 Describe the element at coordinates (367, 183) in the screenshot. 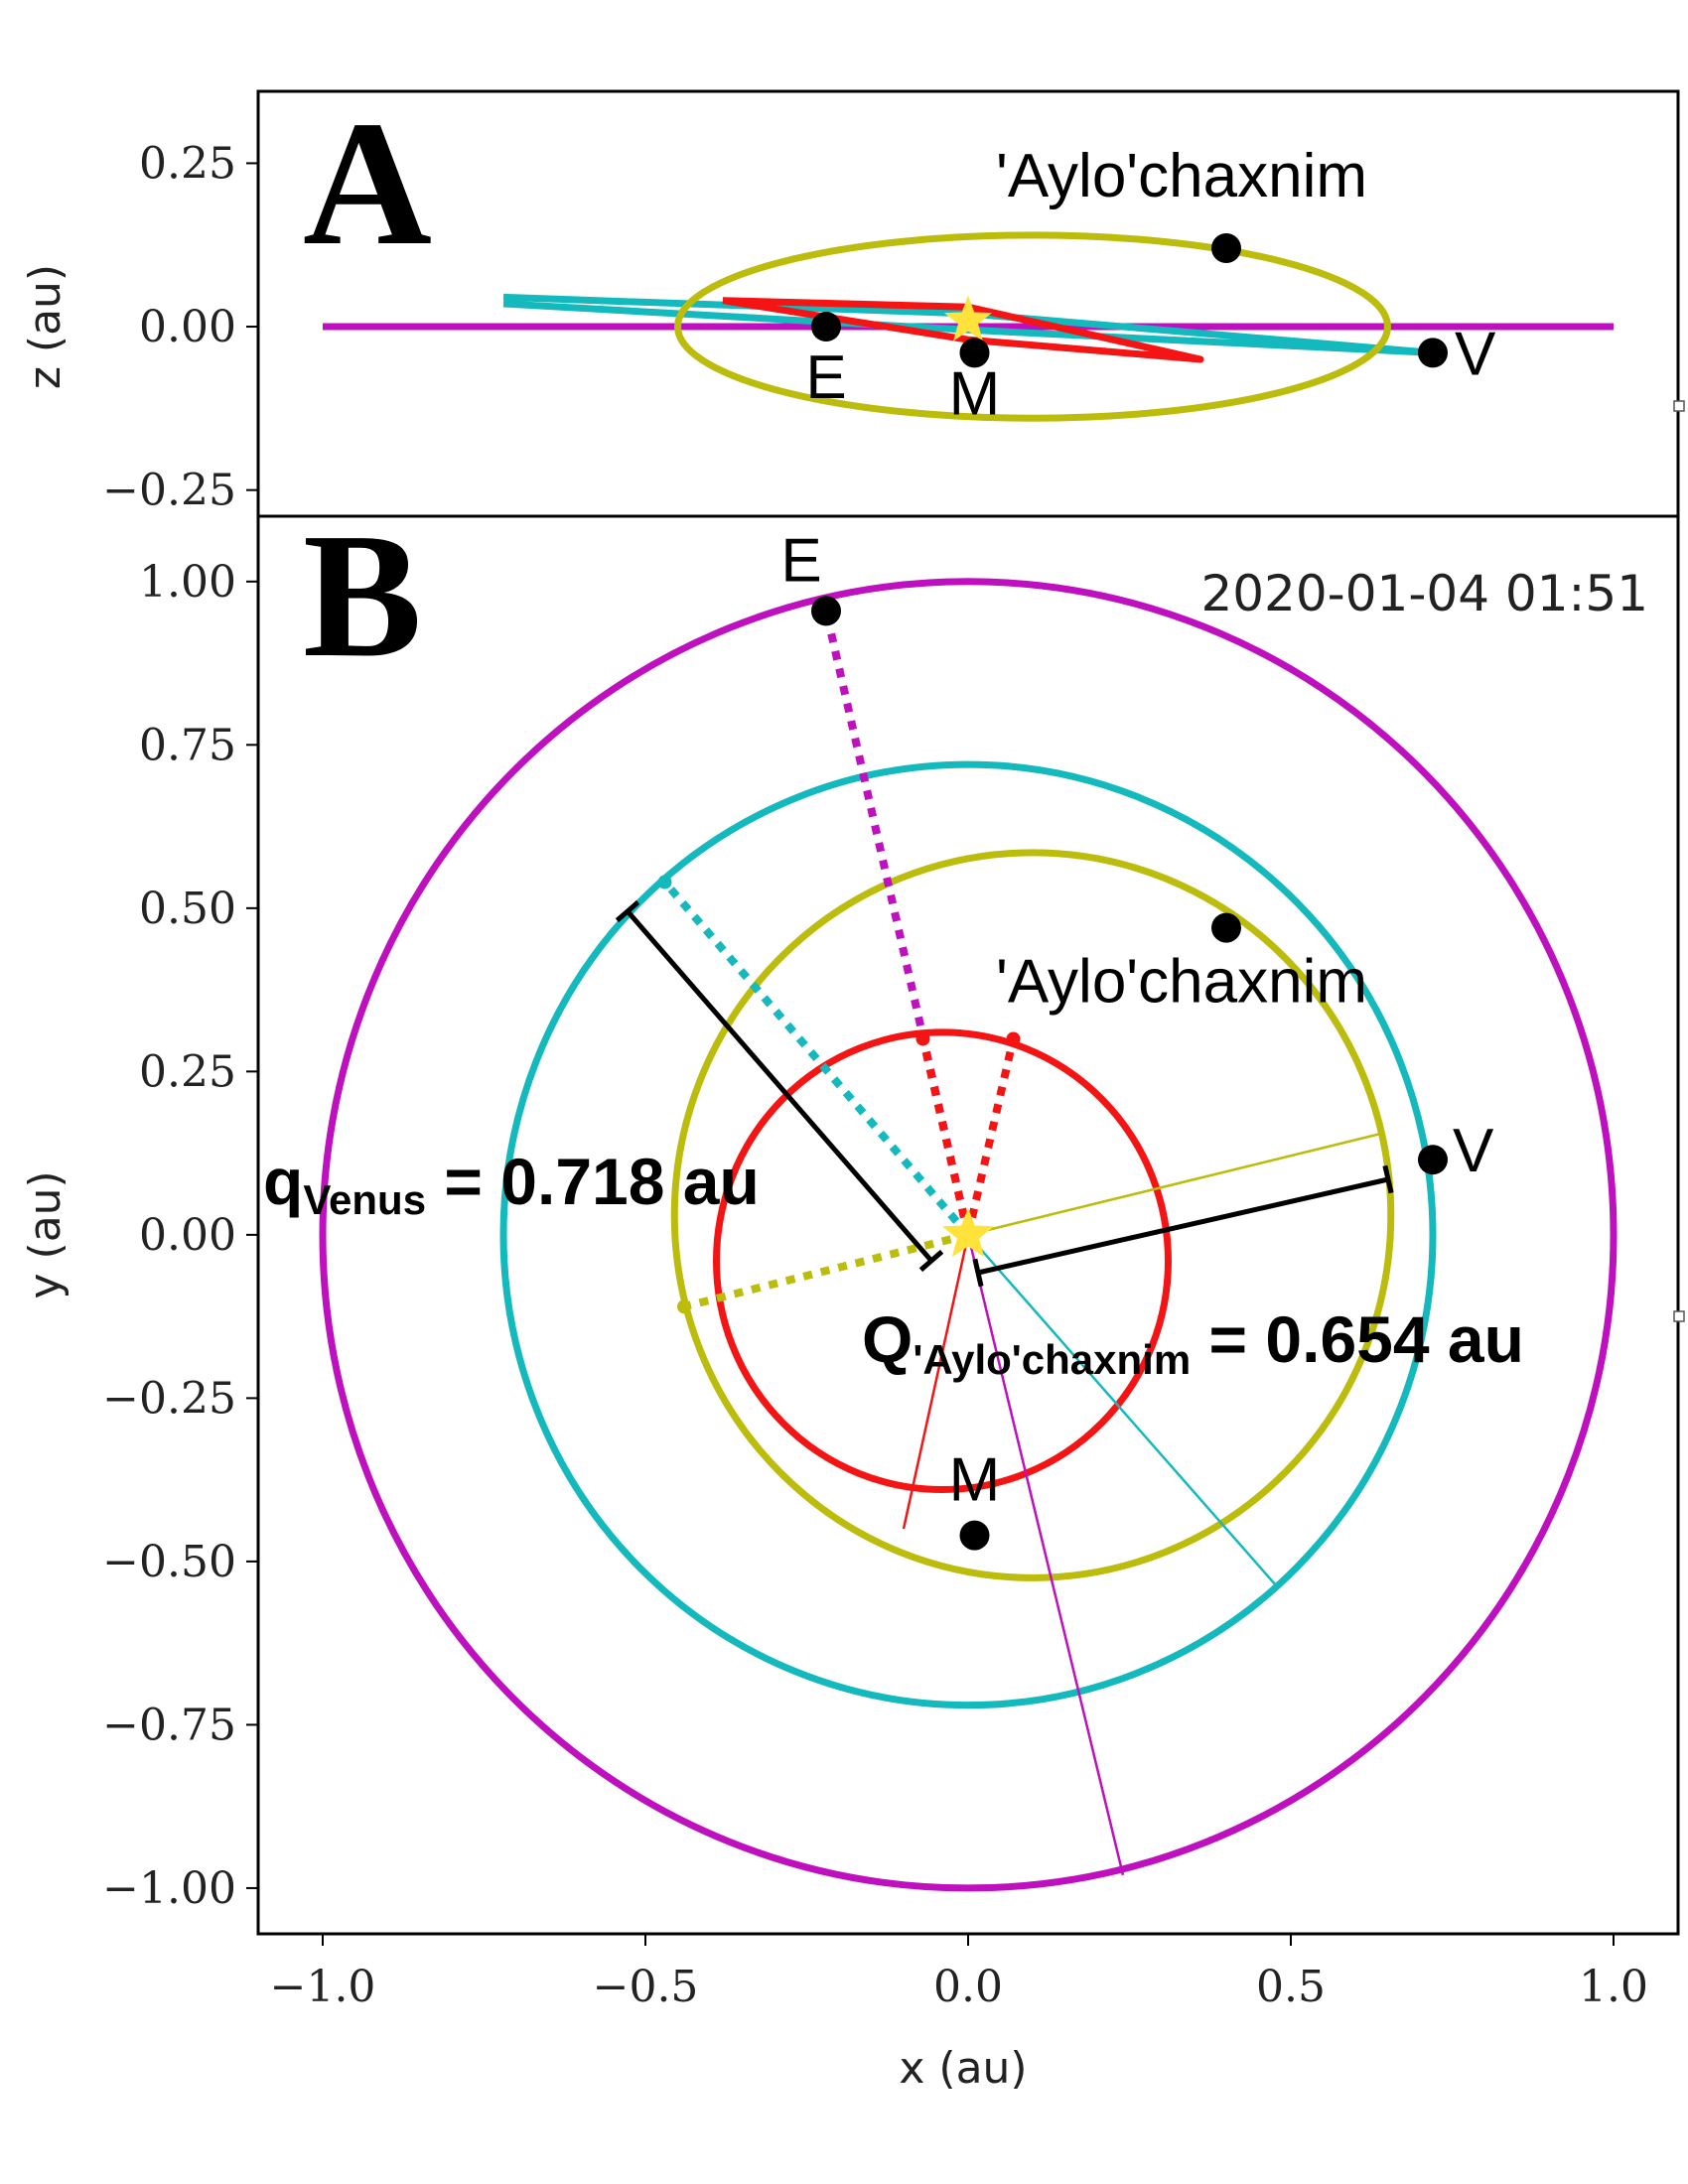

I see `panel-letter-a: A` at that location.